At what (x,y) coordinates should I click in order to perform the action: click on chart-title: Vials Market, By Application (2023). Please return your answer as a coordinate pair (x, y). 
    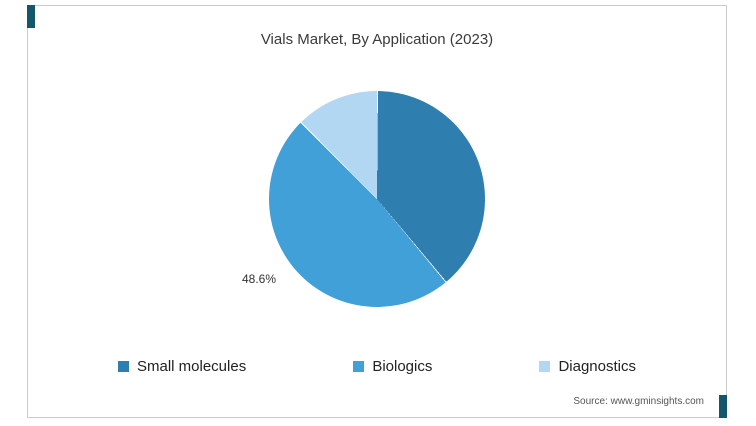
    Looking at the image, I should click on (377, 39).